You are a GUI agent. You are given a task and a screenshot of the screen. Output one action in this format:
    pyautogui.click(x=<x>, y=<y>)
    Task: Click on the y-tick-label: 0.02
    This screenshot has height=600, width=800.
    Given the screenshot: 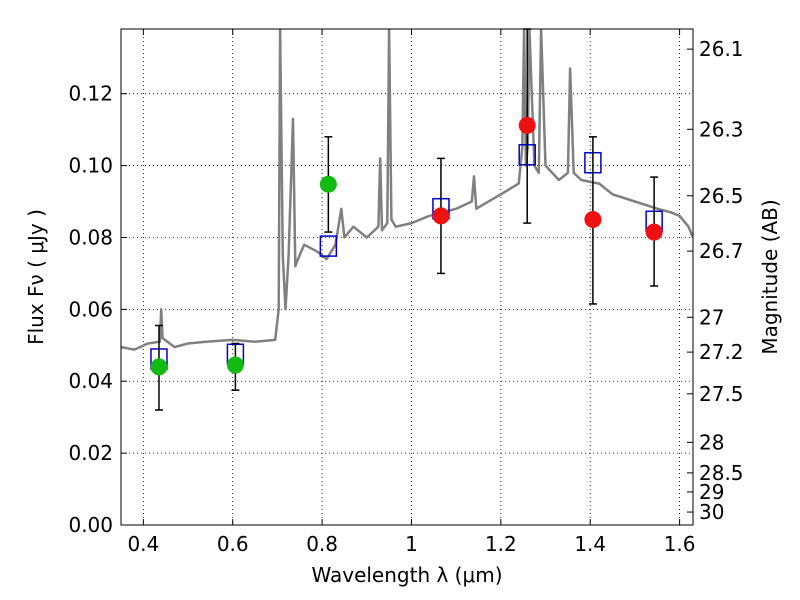 What is the action you would take?
    pyautogui.click(x=90, y=453)
    